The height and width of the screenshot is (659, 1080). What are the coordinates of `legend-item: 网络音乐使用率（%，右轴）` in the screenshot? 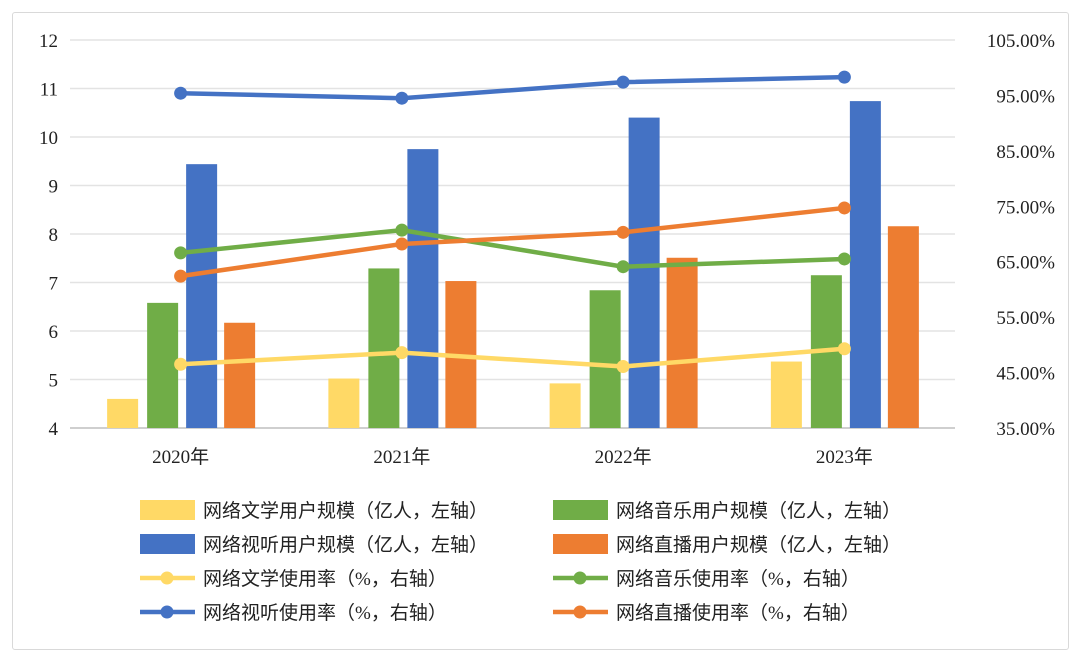 It's located at (706, 579).